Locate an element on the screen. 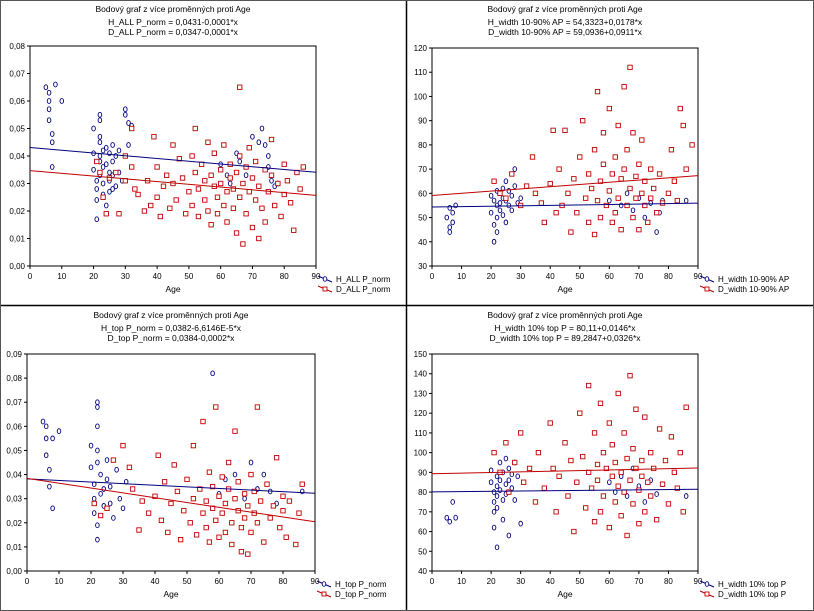 Image resolution: width=814 pixels, height=611 pixels. y-tick-label: 80 is located at coordinates (422, 492).